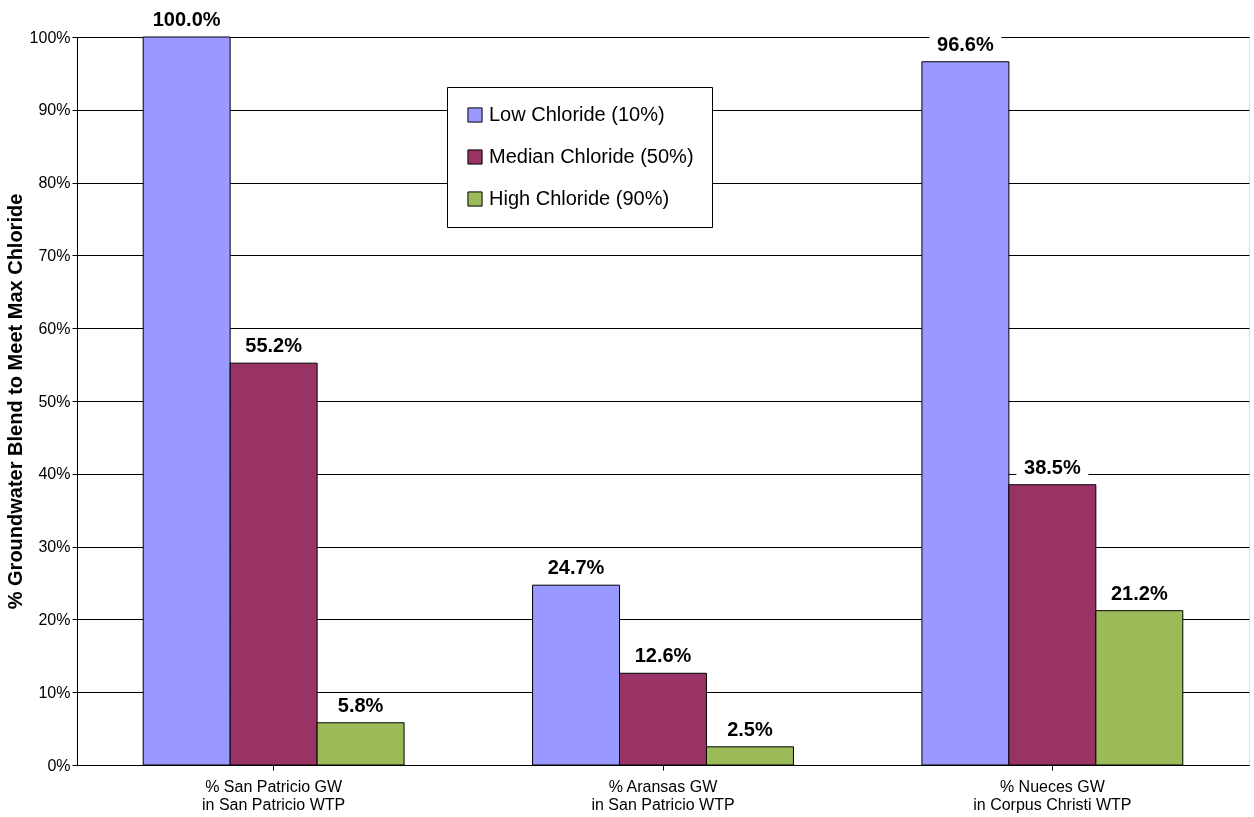 The image size is (1254, 817). Describe the element at coordinates (54, 692) in the screenshot. I see `y-tick-label: 10%` at that location.